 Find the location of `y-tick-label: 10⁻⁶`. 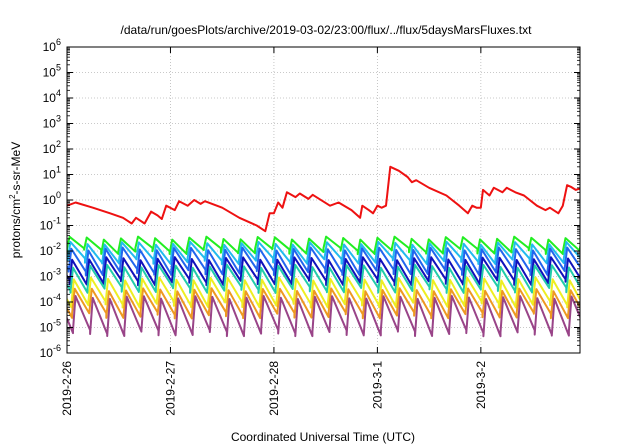

y-tick-label: 10⁻⁶ is located at coordinates (50, 351).